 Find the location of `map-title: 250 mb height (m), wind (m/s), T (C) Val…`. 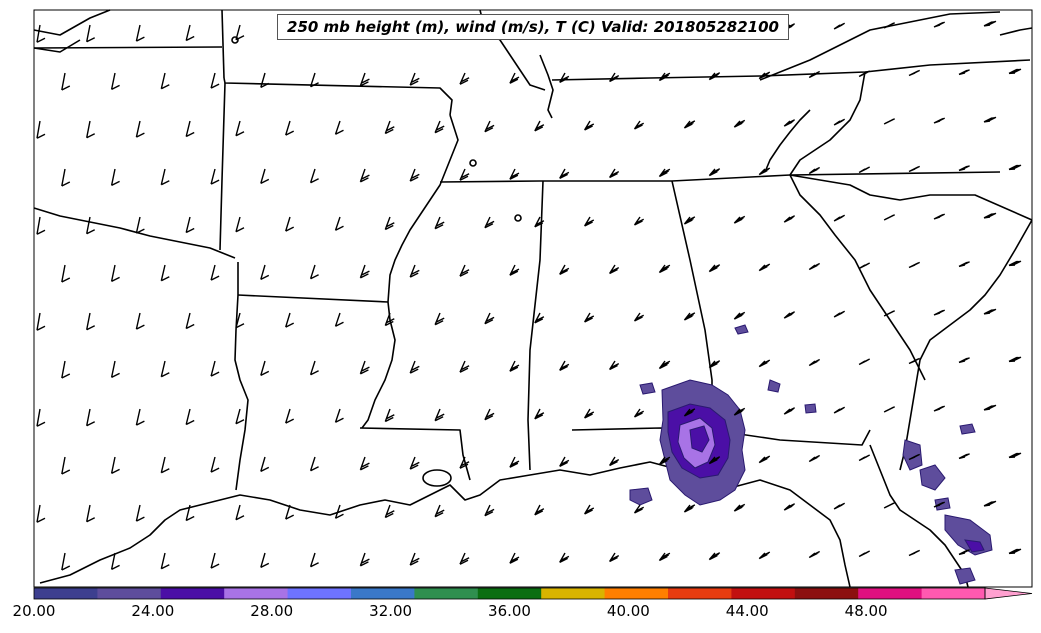

map-title: 250 mb height (m), wind (m/s), T (C) Val… is located at coordinates (533, 27).